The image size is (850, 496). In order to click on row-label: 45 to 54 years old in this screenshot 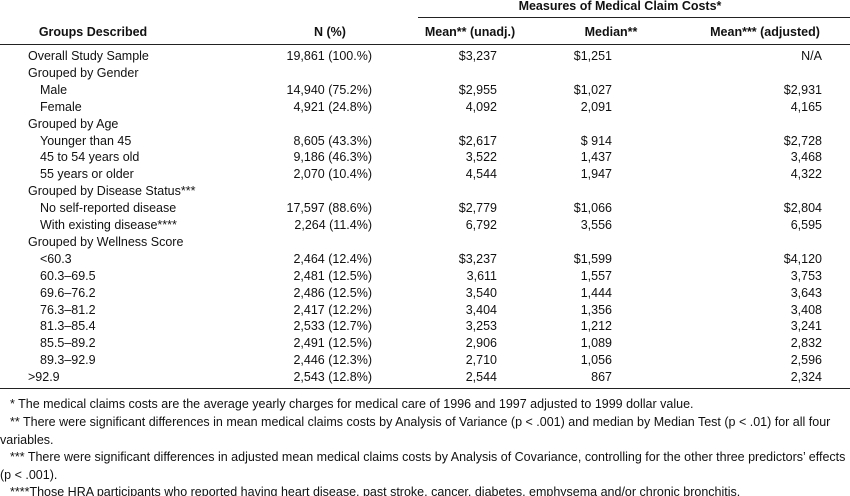, I will do `click(90, 157)`.